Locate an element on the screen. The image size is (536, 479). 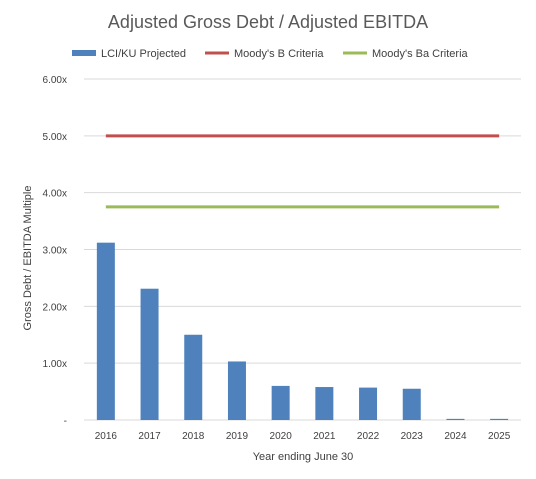
x-tick-label: 2016 is located at coordinates (106, 436).